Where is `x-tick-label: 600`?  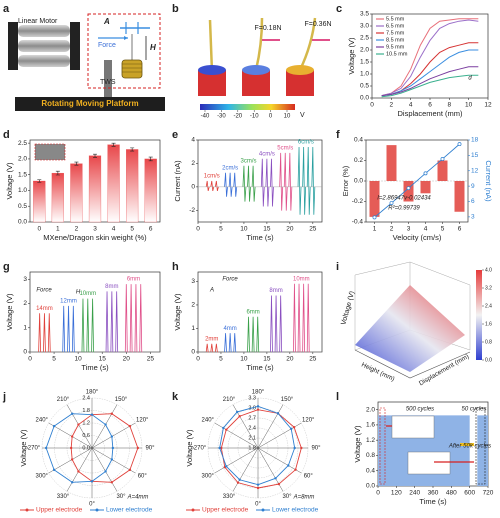
x-tick-label: 600 is located at coordinates (469, 493).